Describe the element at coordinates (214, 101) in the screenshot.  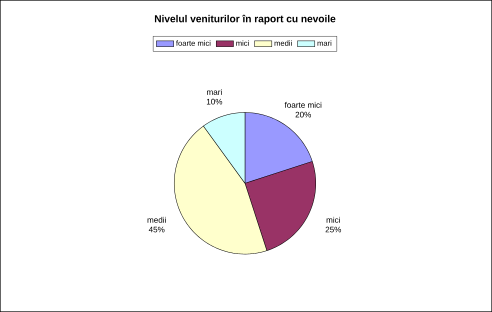
I see `data-label: 10%` at that location.